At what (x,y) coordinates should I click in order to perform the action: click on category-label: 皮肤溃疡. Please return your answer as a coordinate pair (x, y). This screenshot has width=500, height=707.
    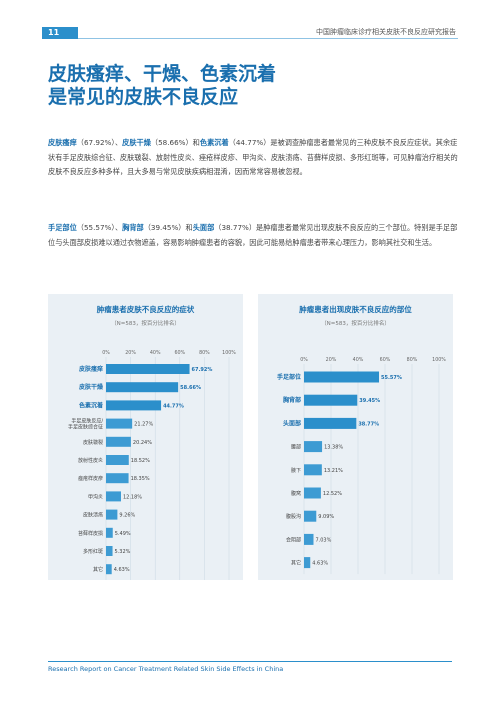
    Looking at the image, I should click on (93, 515).